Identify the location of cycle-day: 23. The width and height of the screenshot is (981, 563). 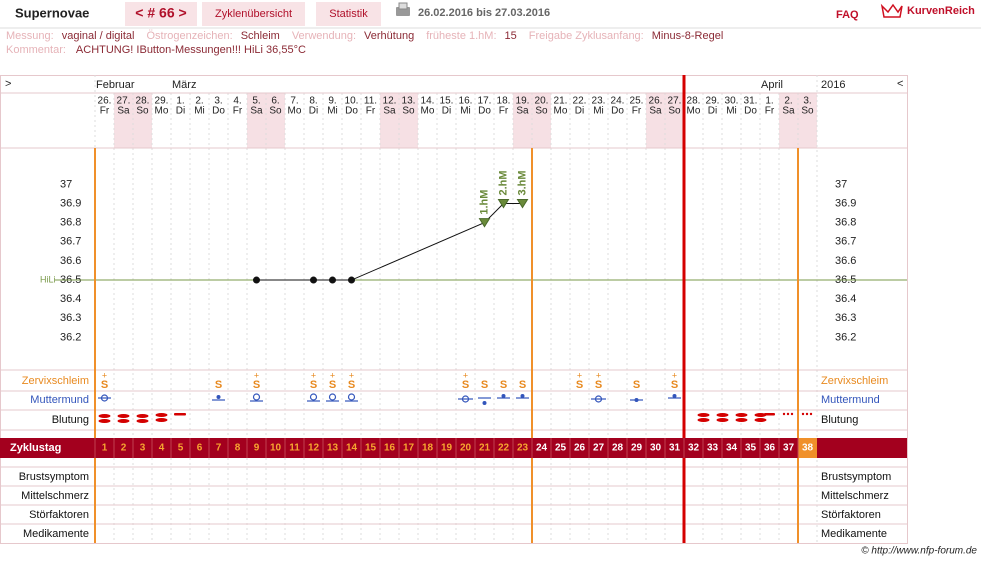
(523, 448).